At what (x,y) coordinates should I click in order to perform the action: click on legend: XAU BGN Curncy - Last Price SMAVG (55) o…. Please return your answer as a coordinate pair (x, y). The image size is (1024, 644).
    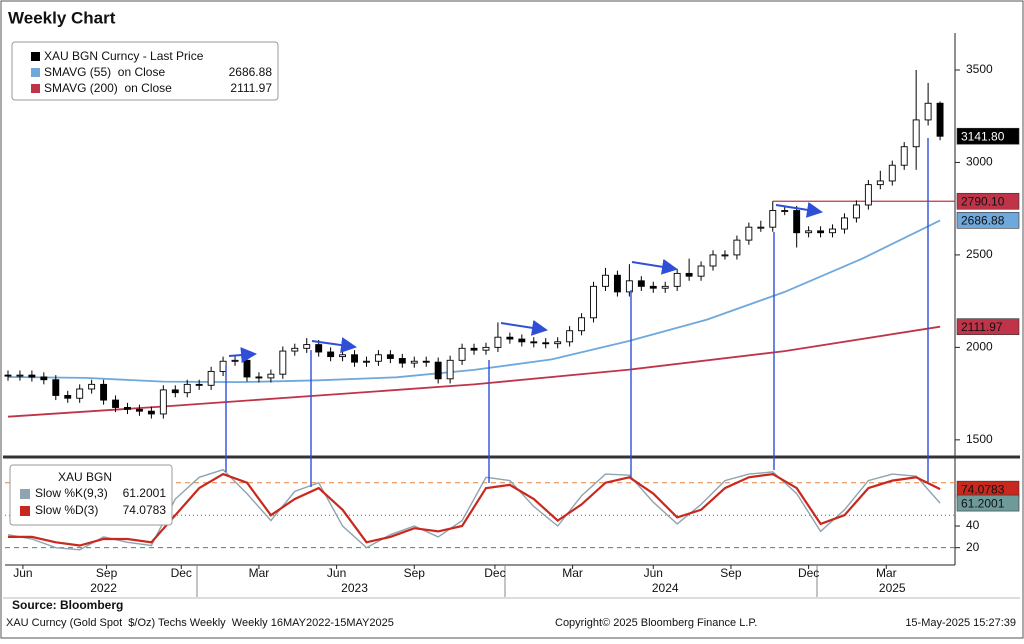
    Looking at the image, I should click on (145, 71).